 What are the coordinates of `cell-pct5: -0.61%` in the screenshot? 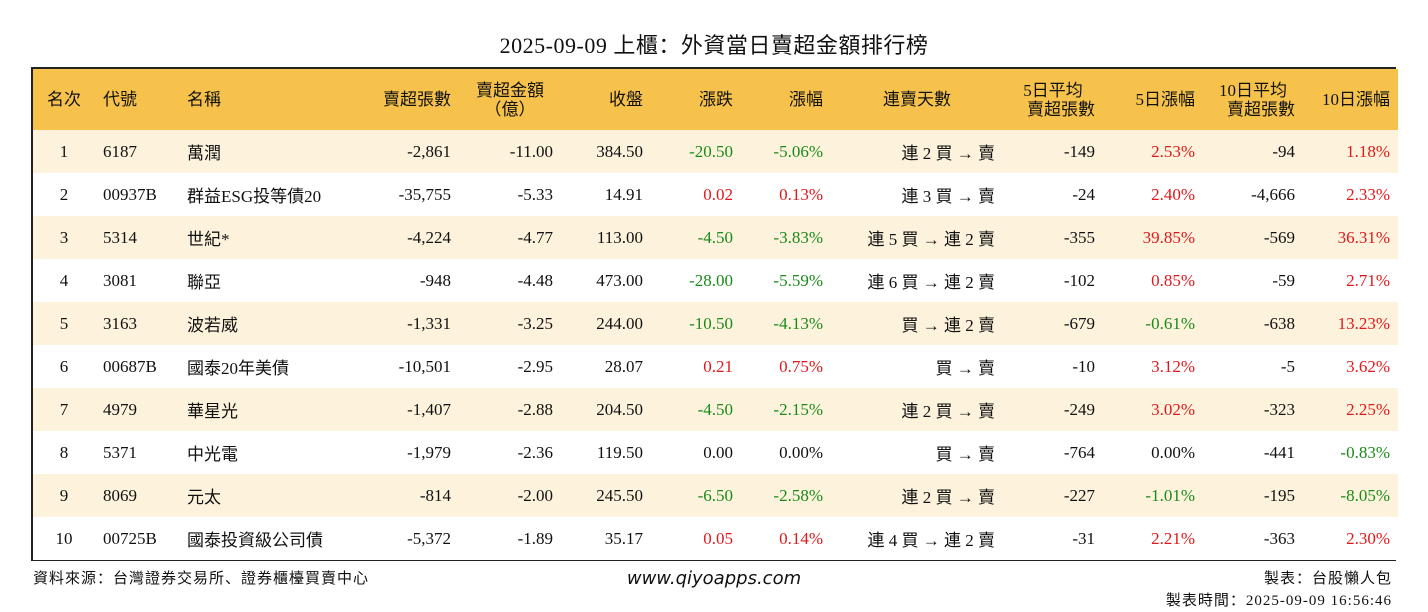 It's located at (1170, 323).